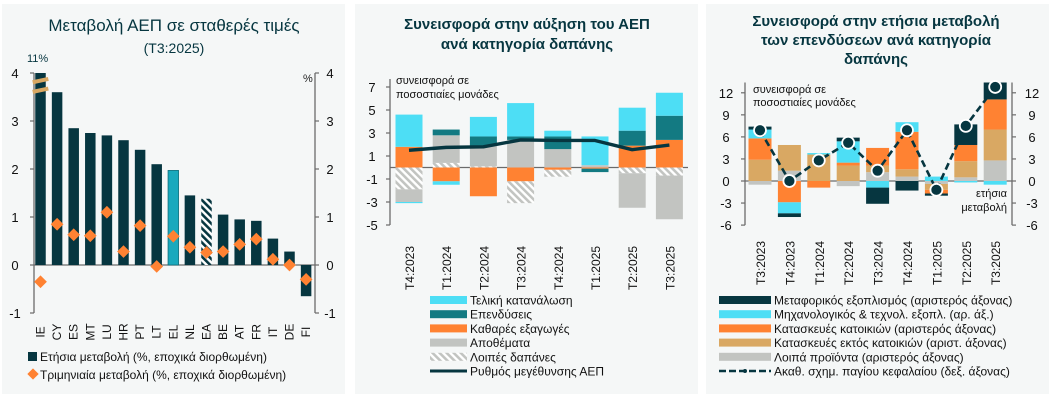 The width and height of the screenshot is (1052, 402). What do you see at coordinates (156, 214) in the screenshot?
I see `chart1-bar-LT` at bounding box center [156, 214].